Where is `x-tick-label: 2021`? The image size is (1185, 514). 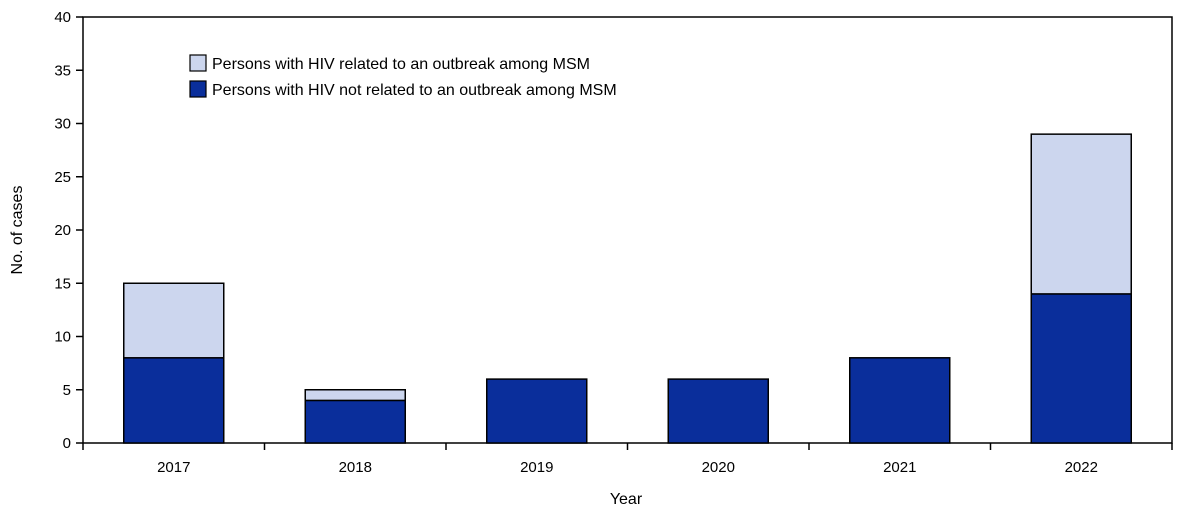 x-tick-label: 2021 is located at coordinates (899, 467).